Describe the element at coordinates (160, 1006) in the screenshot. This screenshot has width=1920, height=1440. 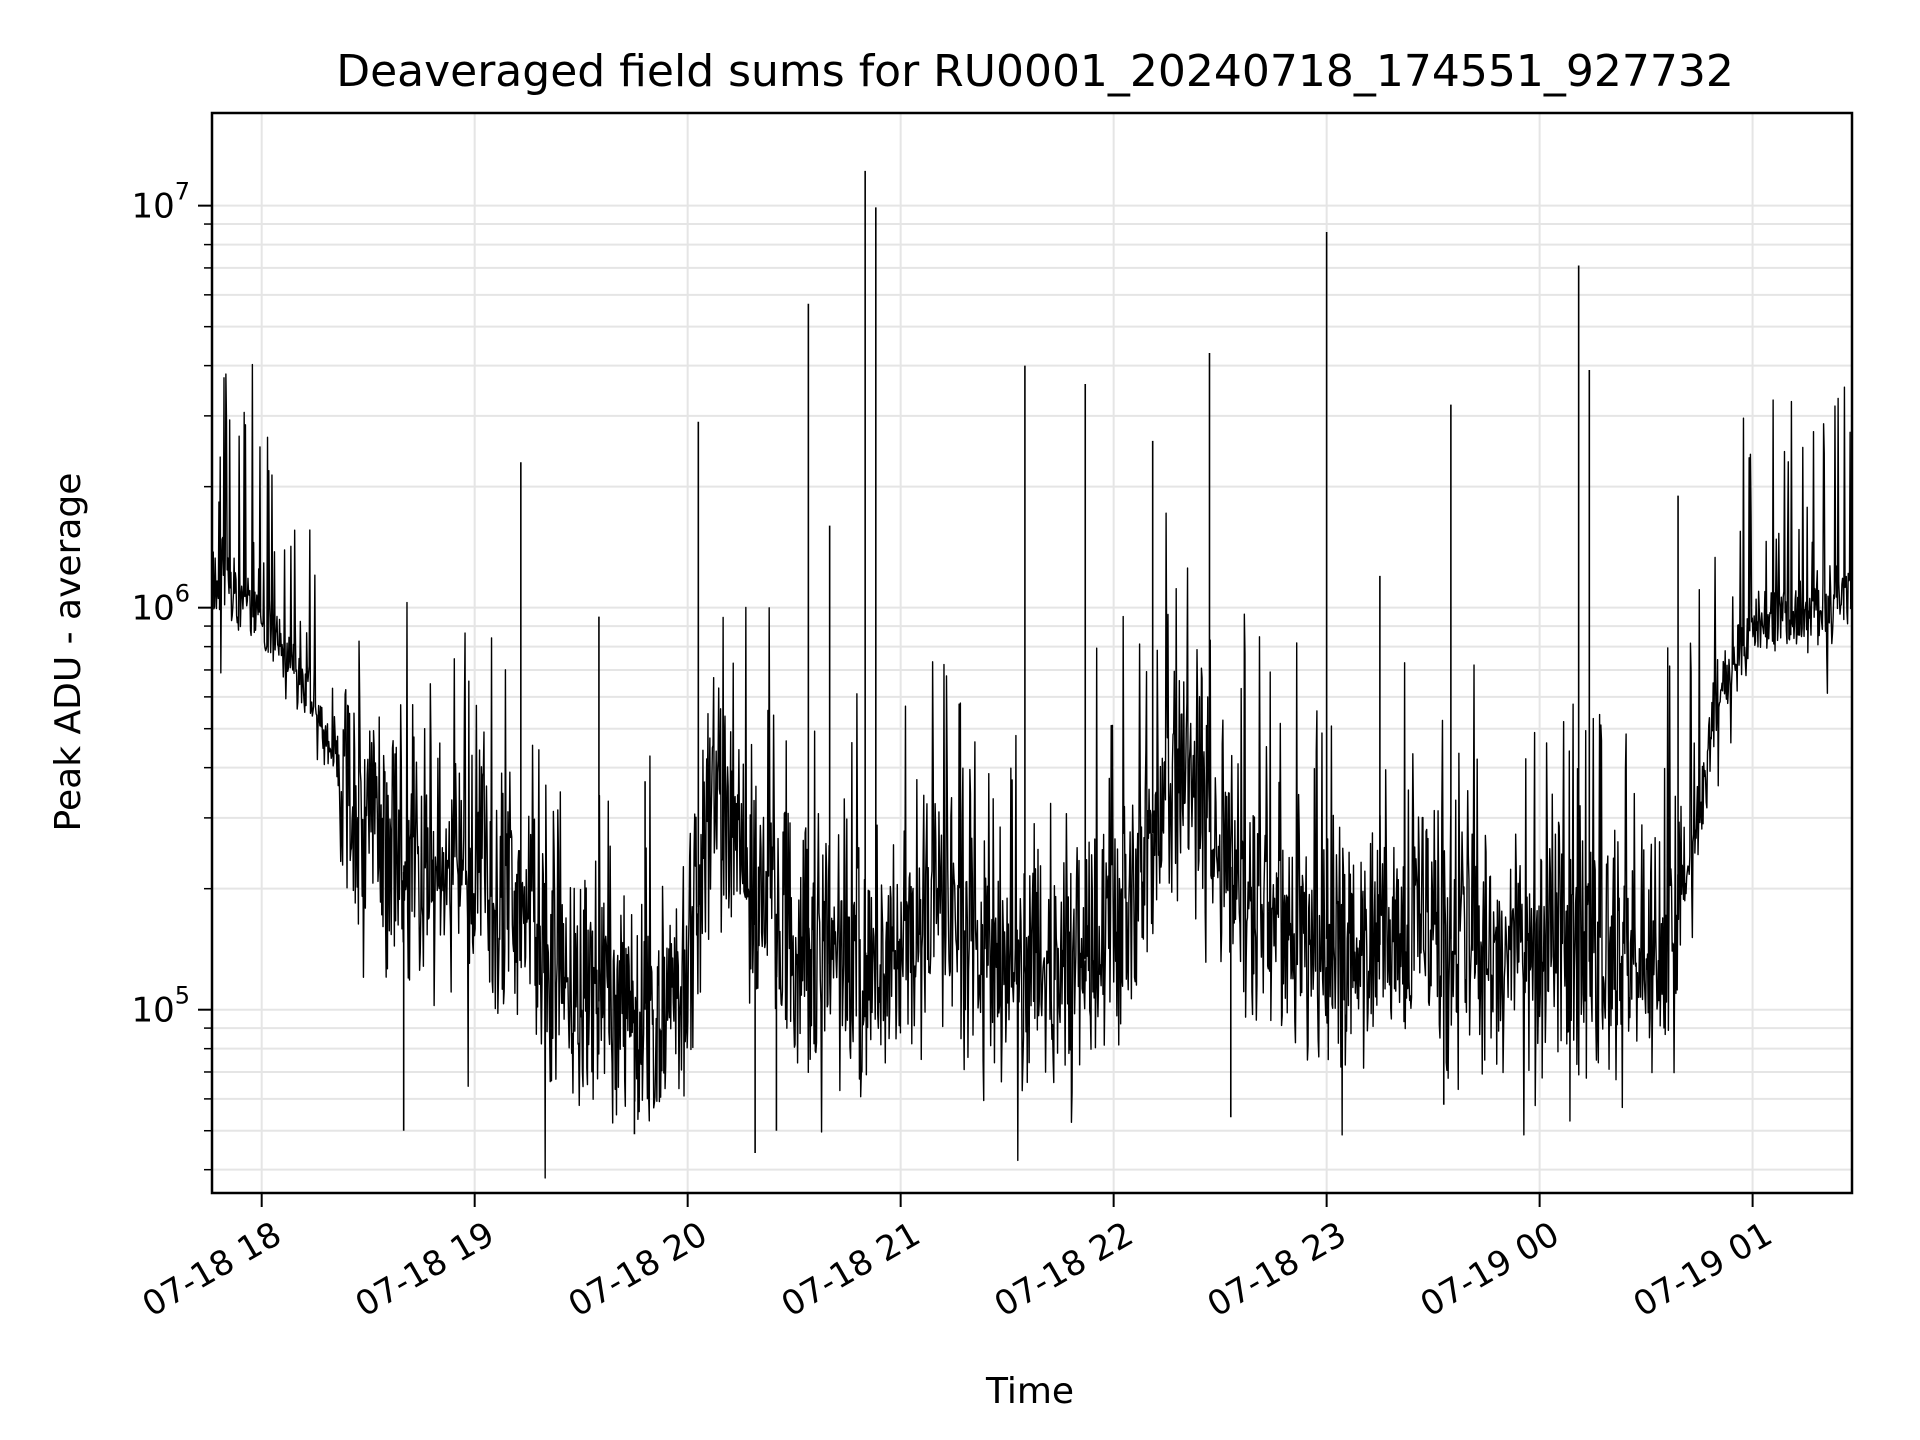
I see `y-tick-label: 10⁵` at that location.